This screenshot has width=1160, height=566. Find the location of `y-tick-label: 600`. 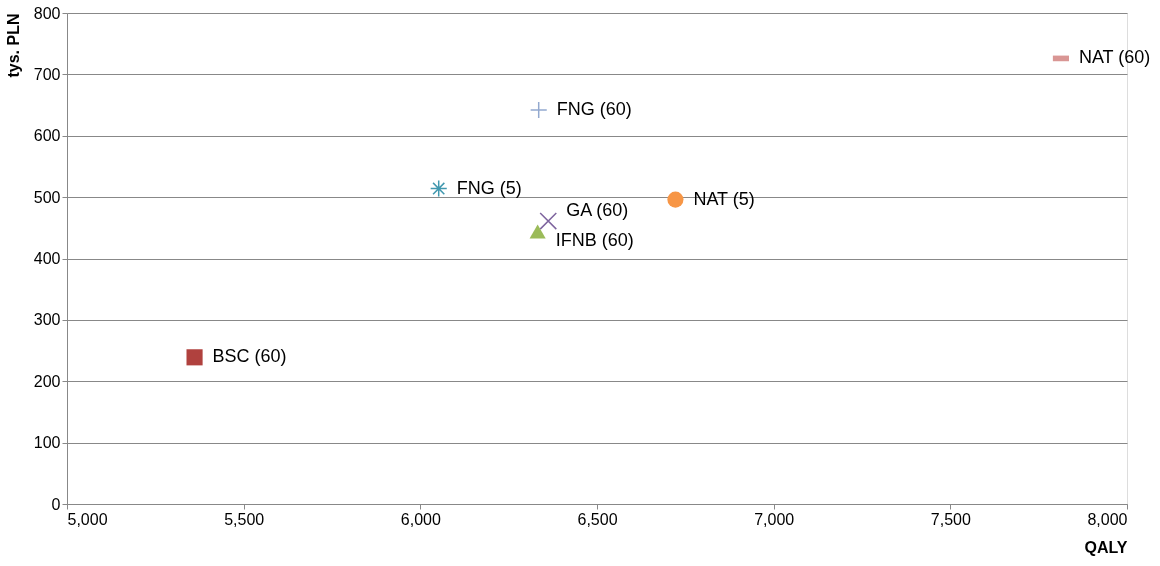

y-tick-label: 600 is located at coordinates (47, 136).